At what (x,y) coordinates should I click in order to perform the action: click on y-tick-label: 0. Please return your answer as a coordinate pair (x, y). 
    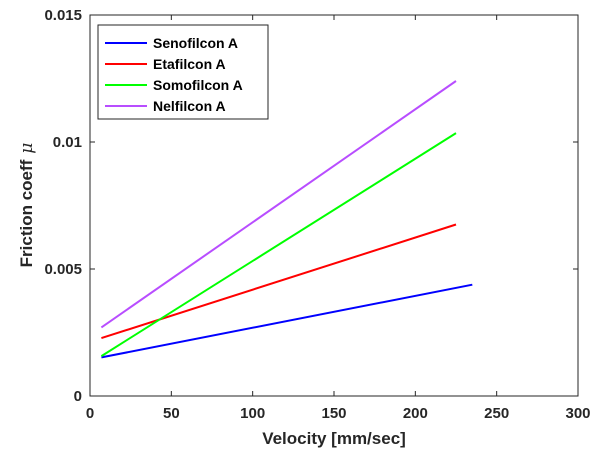
    Looking at the image, I should click on (78, 396).